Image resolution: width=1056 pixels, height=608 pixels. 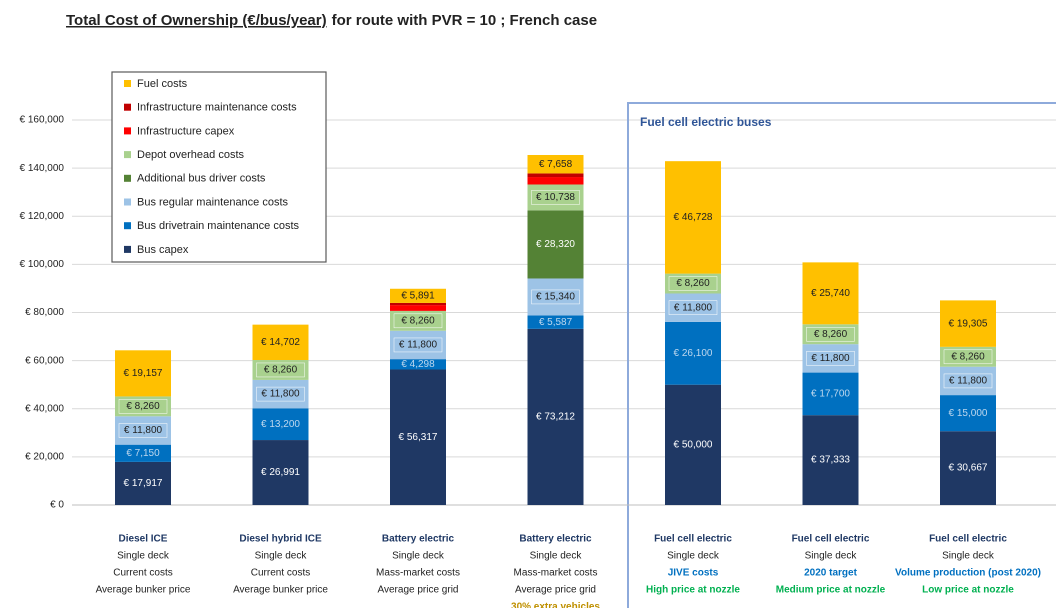 I want to click on value-label: € 7,150, so click(x=143, y=453).